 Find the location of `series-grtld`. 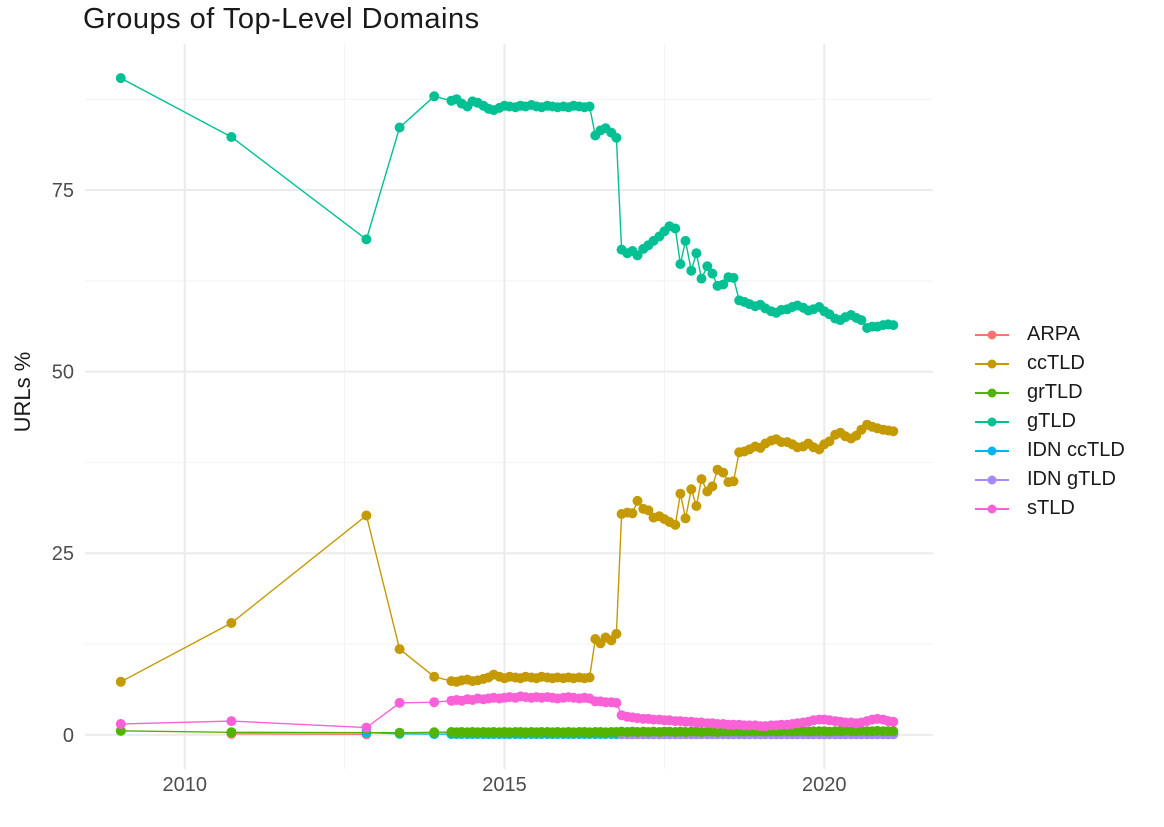

series-grtld is located at coordinates (507, 731).